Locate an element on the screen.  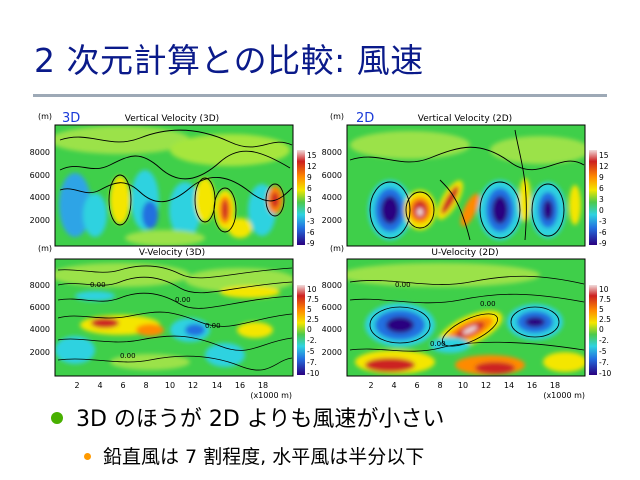
colorbar-labels: 15 12 9 6 3 0 -3 -6 -9 is located at coordinates (604, 199).